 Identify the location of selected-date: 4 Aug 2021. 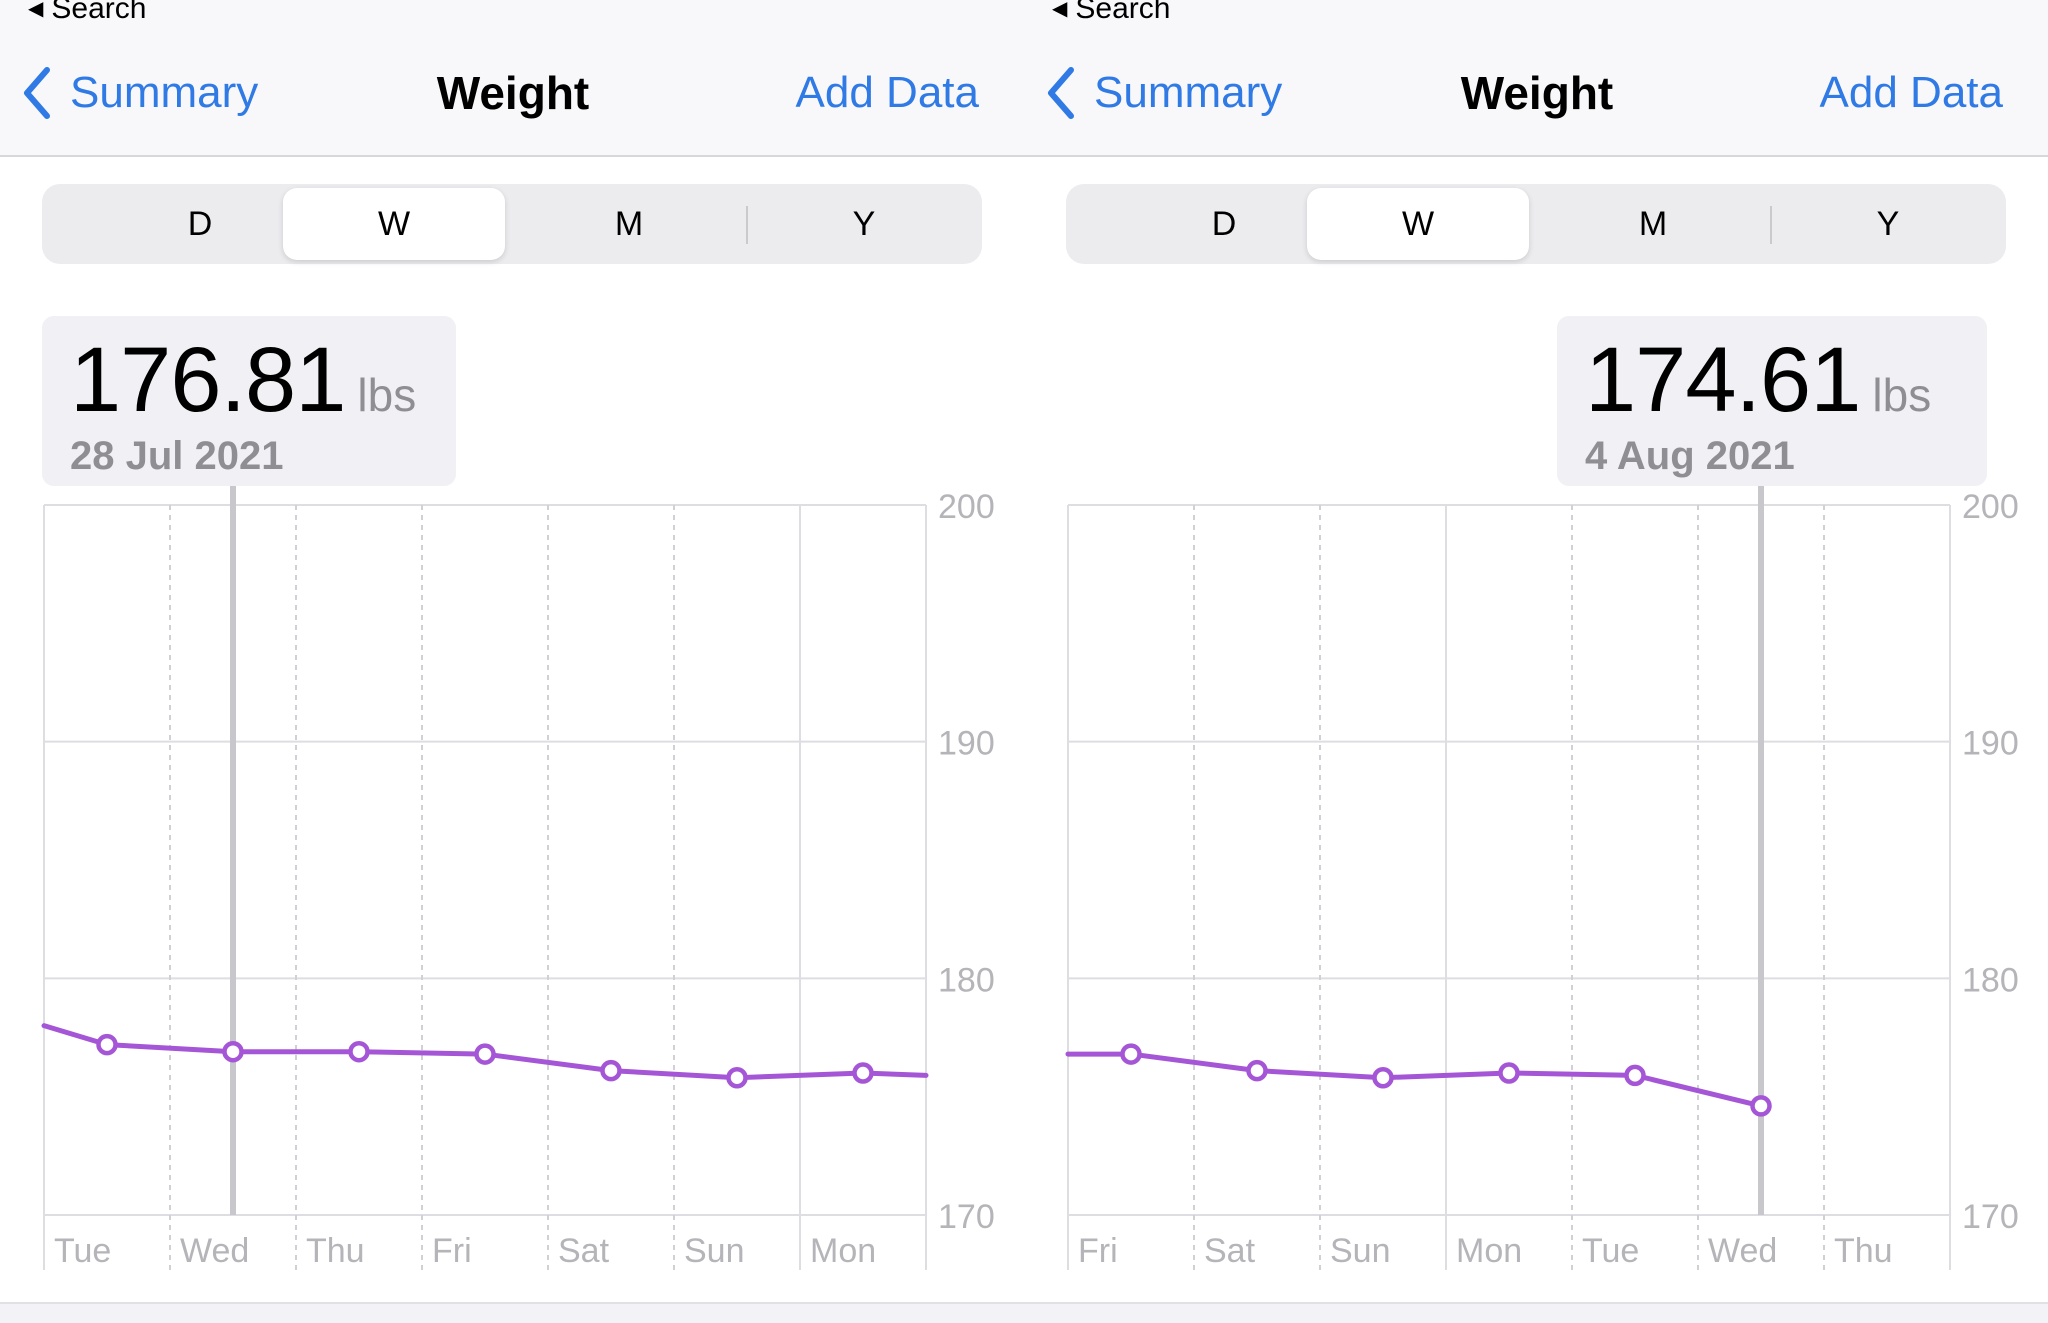
(1690, 456).